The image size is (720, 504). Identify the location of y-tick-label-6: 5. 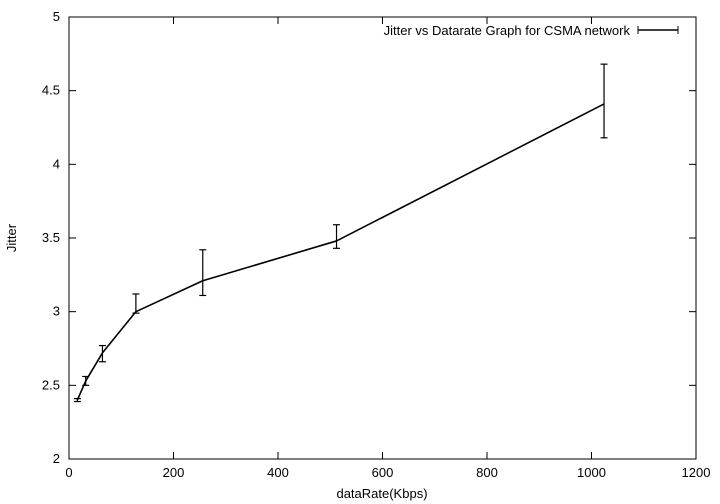
(56, 16).